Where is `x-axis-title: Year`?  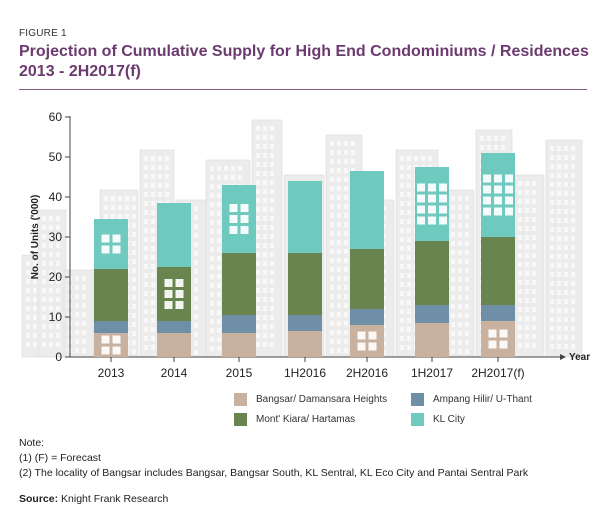 x-axis-title: Year is located at coordinates (579, 357).